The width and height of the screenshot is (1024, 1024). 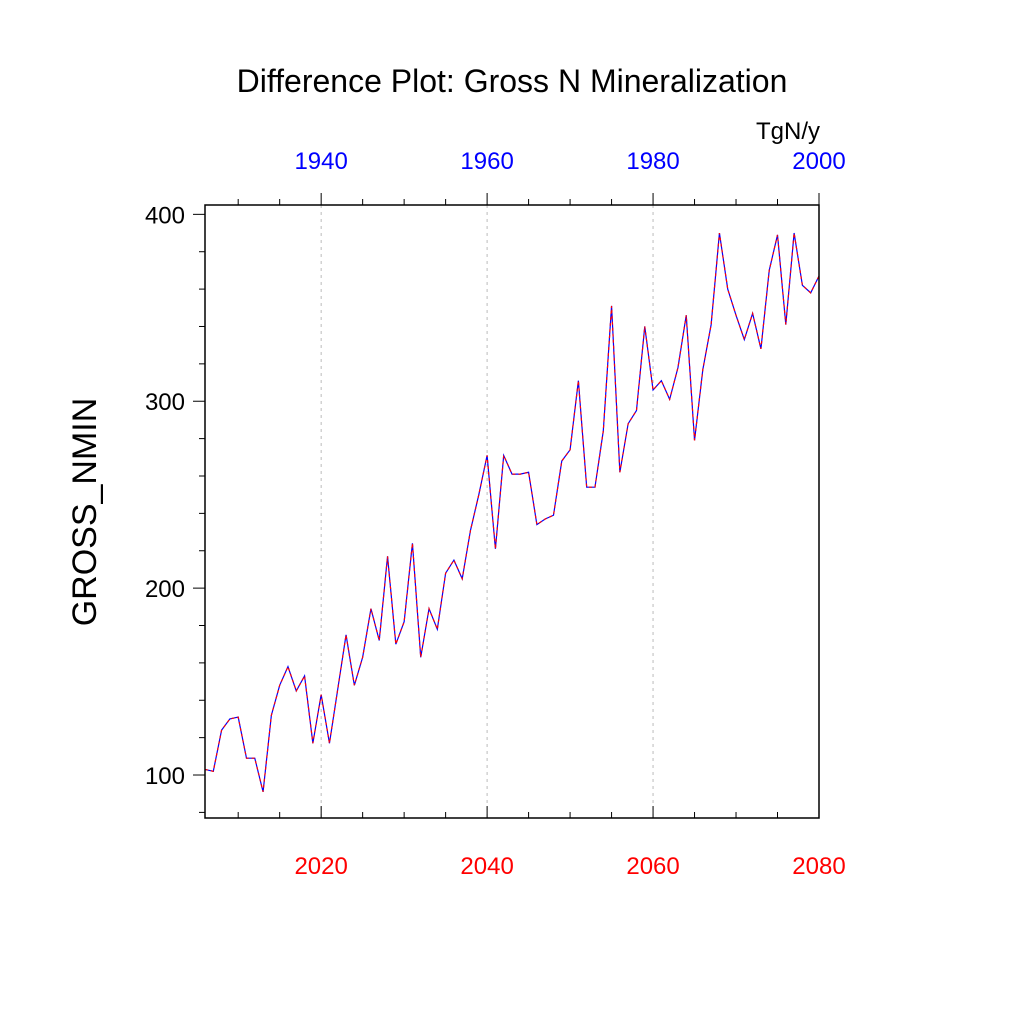 I want to click on top-tick-label: 1960, so click(x=486, y=161).